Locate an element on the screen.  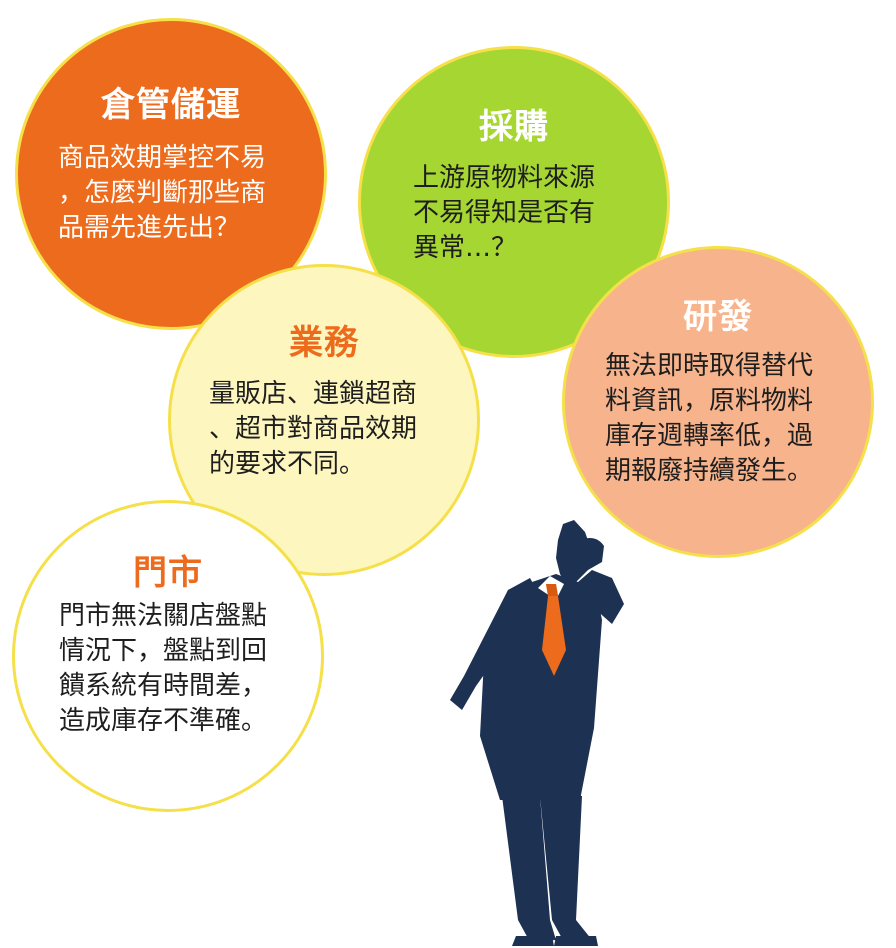
text-line: 的要求不同。 is located at coordinates (287, 464).